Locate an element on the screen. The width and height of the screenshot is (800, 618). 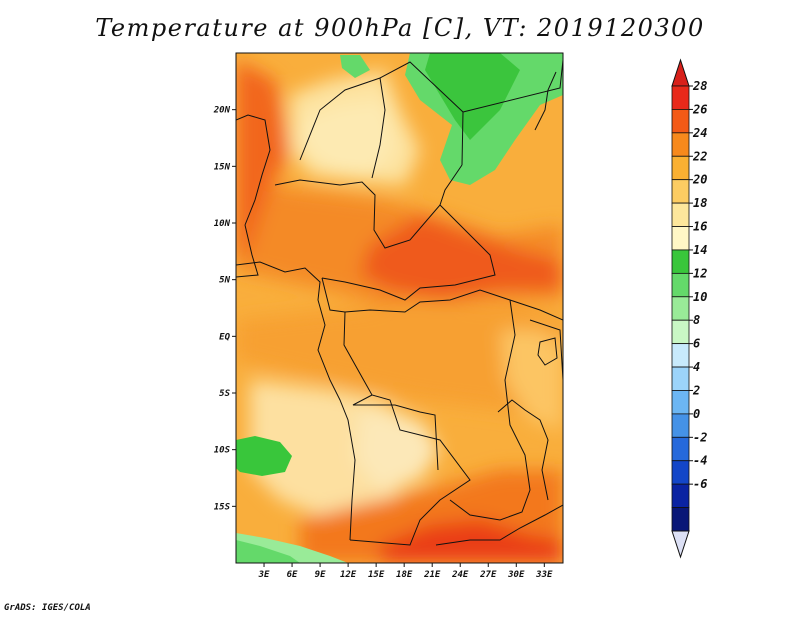
colorbar-label: 6 is located at coordinates (696, 344).